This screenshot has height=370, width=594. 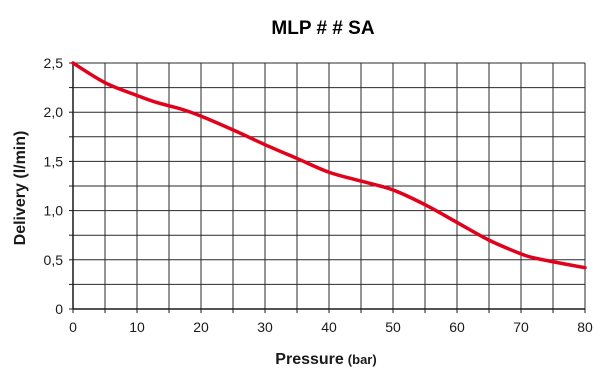 What do you see at coordinates (54, 211) in the screenshot?
I see `y-tick-label: 1,0` at bounding box center [54, 211].